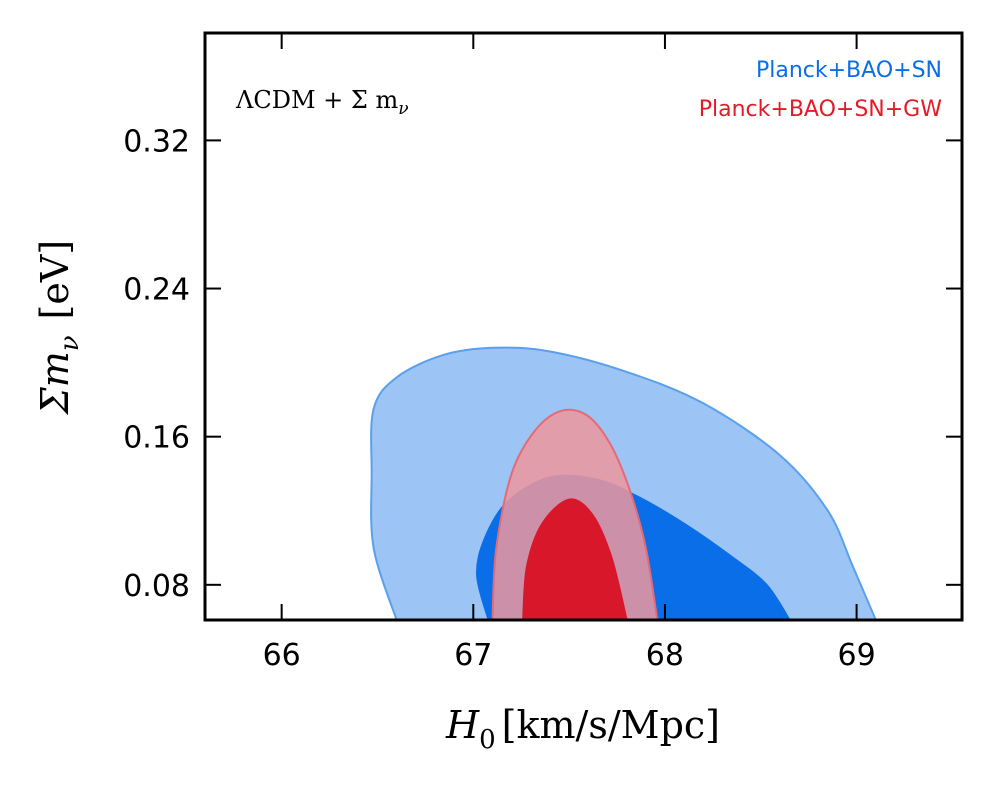 The image size is (995, 787). What do you see at coordinates (857, 655) in the screenshot?
I see `x-tick-label-69: 69` at bounding box center [857, 655].